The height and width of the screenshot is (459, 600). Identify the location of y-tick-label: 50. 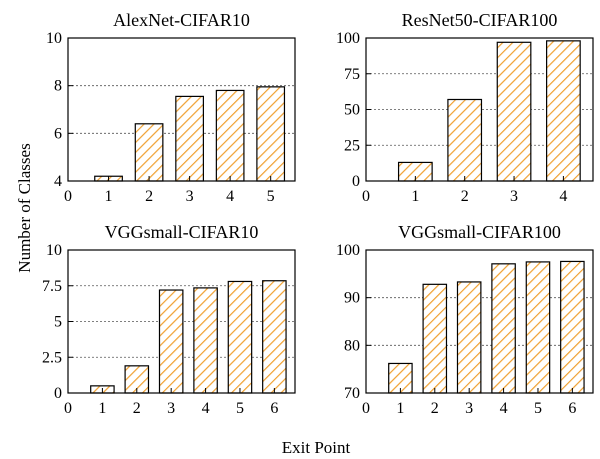
(352, 110).